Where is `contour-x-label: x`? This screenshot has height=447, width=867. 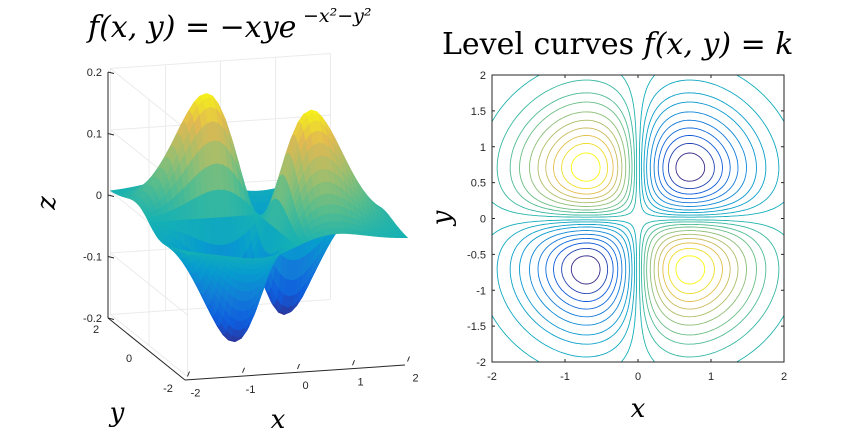
contour-x-label: x is located at coordinates (638, 409).